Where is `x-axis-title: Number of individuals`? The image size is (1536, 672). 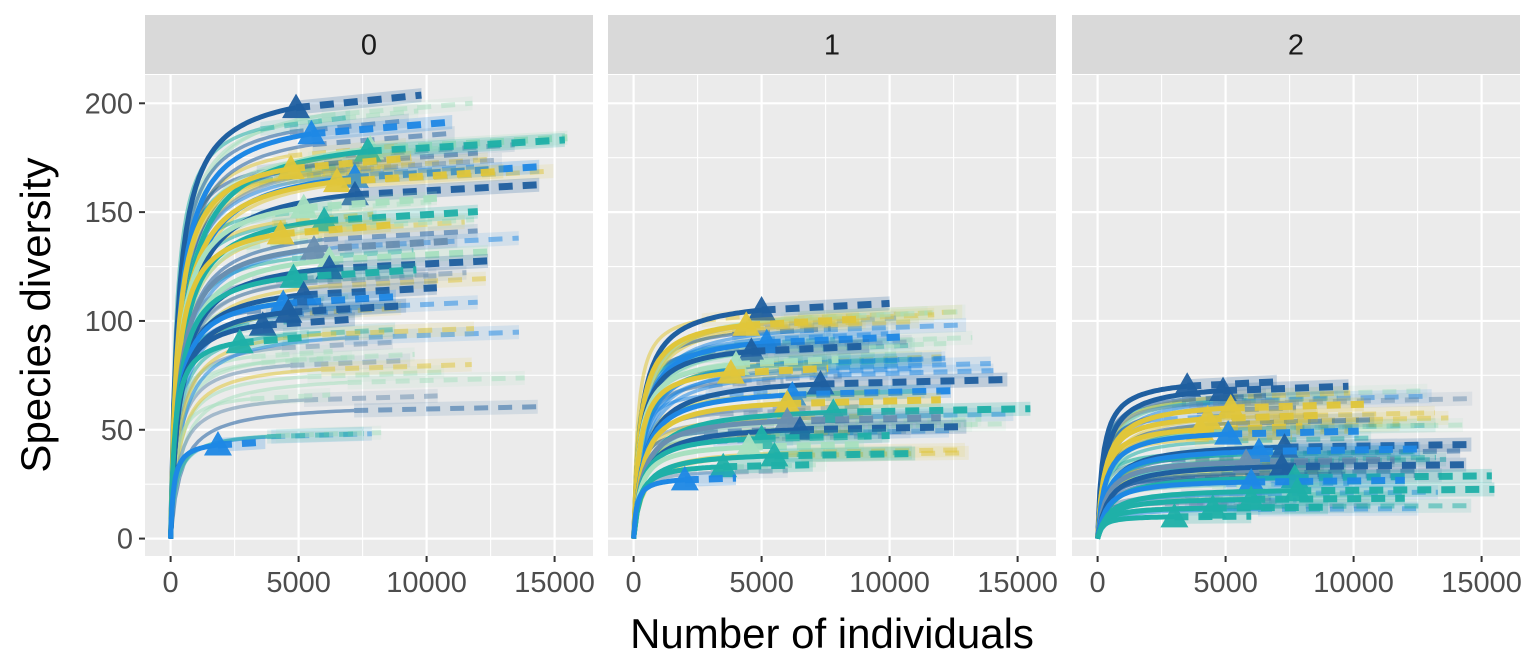
x-axis-title: Number of individuals is located at coordinates (832, 633).